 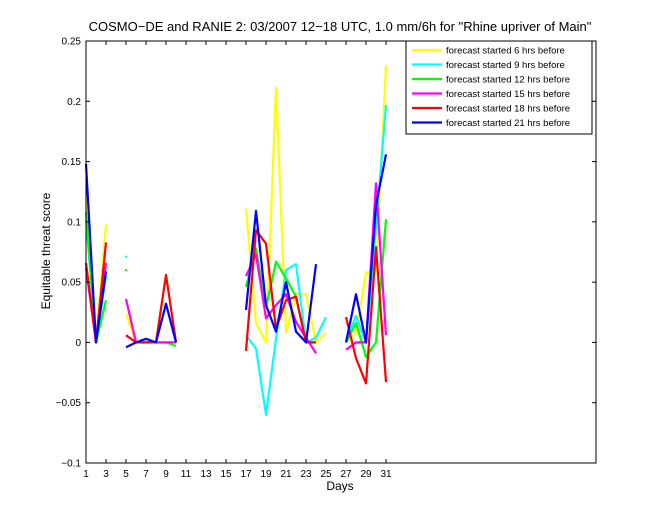 What do you see at coordinates (166, 474) in the screenshot?
I see `x-tick-label: 9` at bounding box center [166, 474].